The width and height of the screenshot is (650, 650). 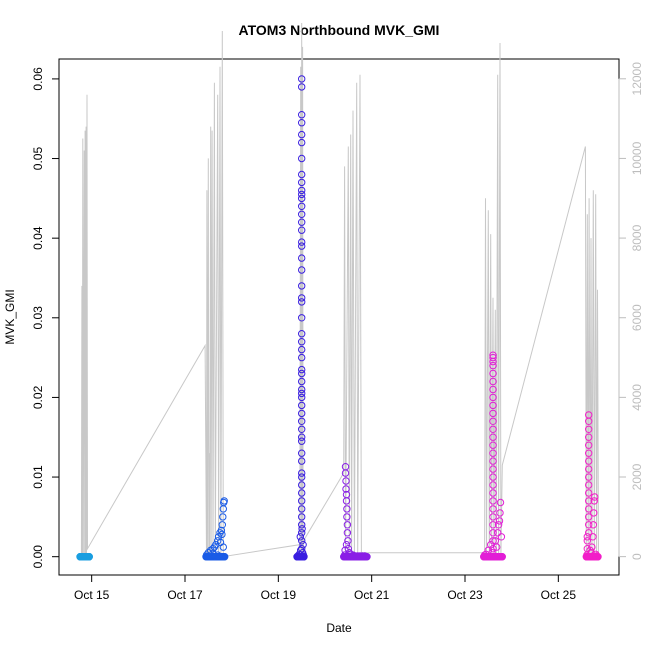 I want to click on x-tick-label: Oct 19, so click(x=279, y=595).